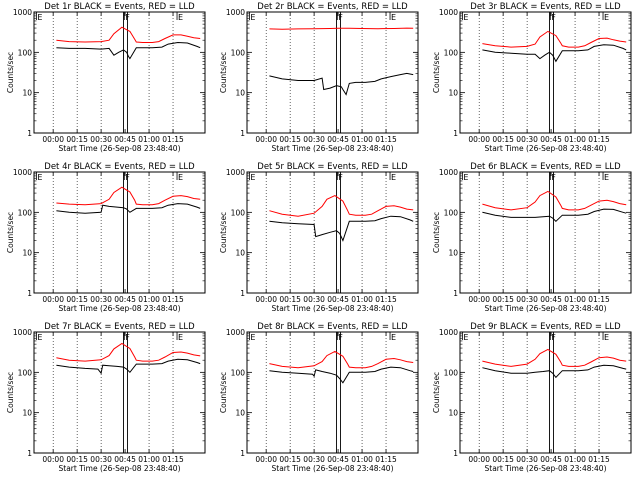 Image resolution: width=640 pixels, height=480 pixels. Describe the element at coordinates (119, 7) in the screenshot. I see `chart-title: Det 1r BLACK = Events, RED = LLD` at that location.